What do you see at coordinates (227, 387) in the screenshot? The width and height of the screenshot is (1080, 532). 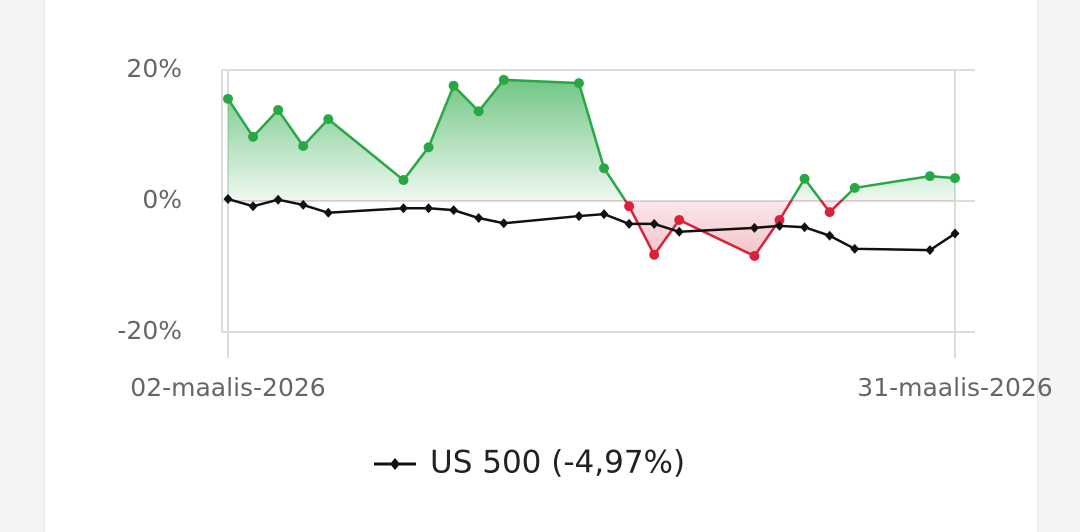 I see `x-tick-label: 02-maalis-2026` at bounding box center [227, 387].